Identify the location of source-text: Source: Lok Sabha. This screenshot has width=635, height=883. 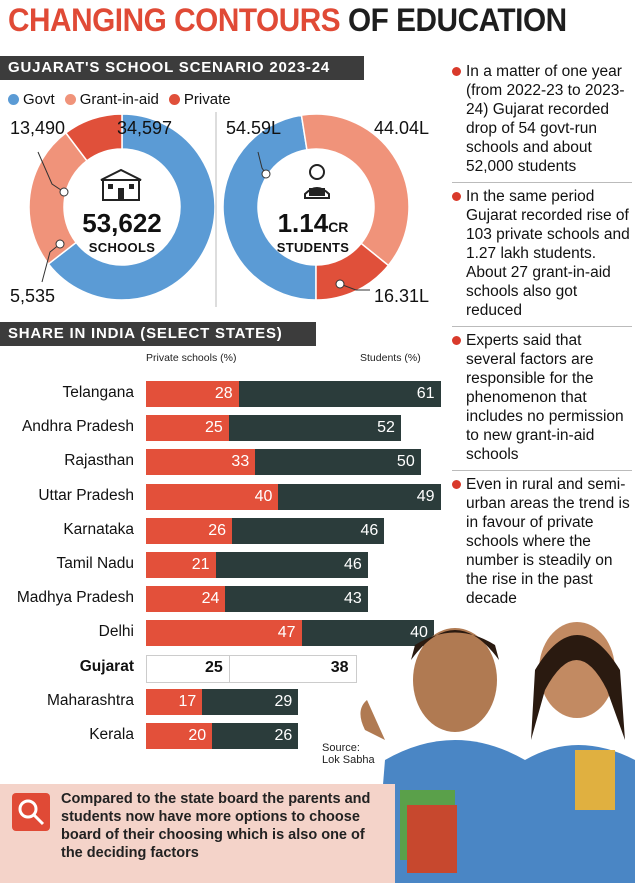
(348, 754).